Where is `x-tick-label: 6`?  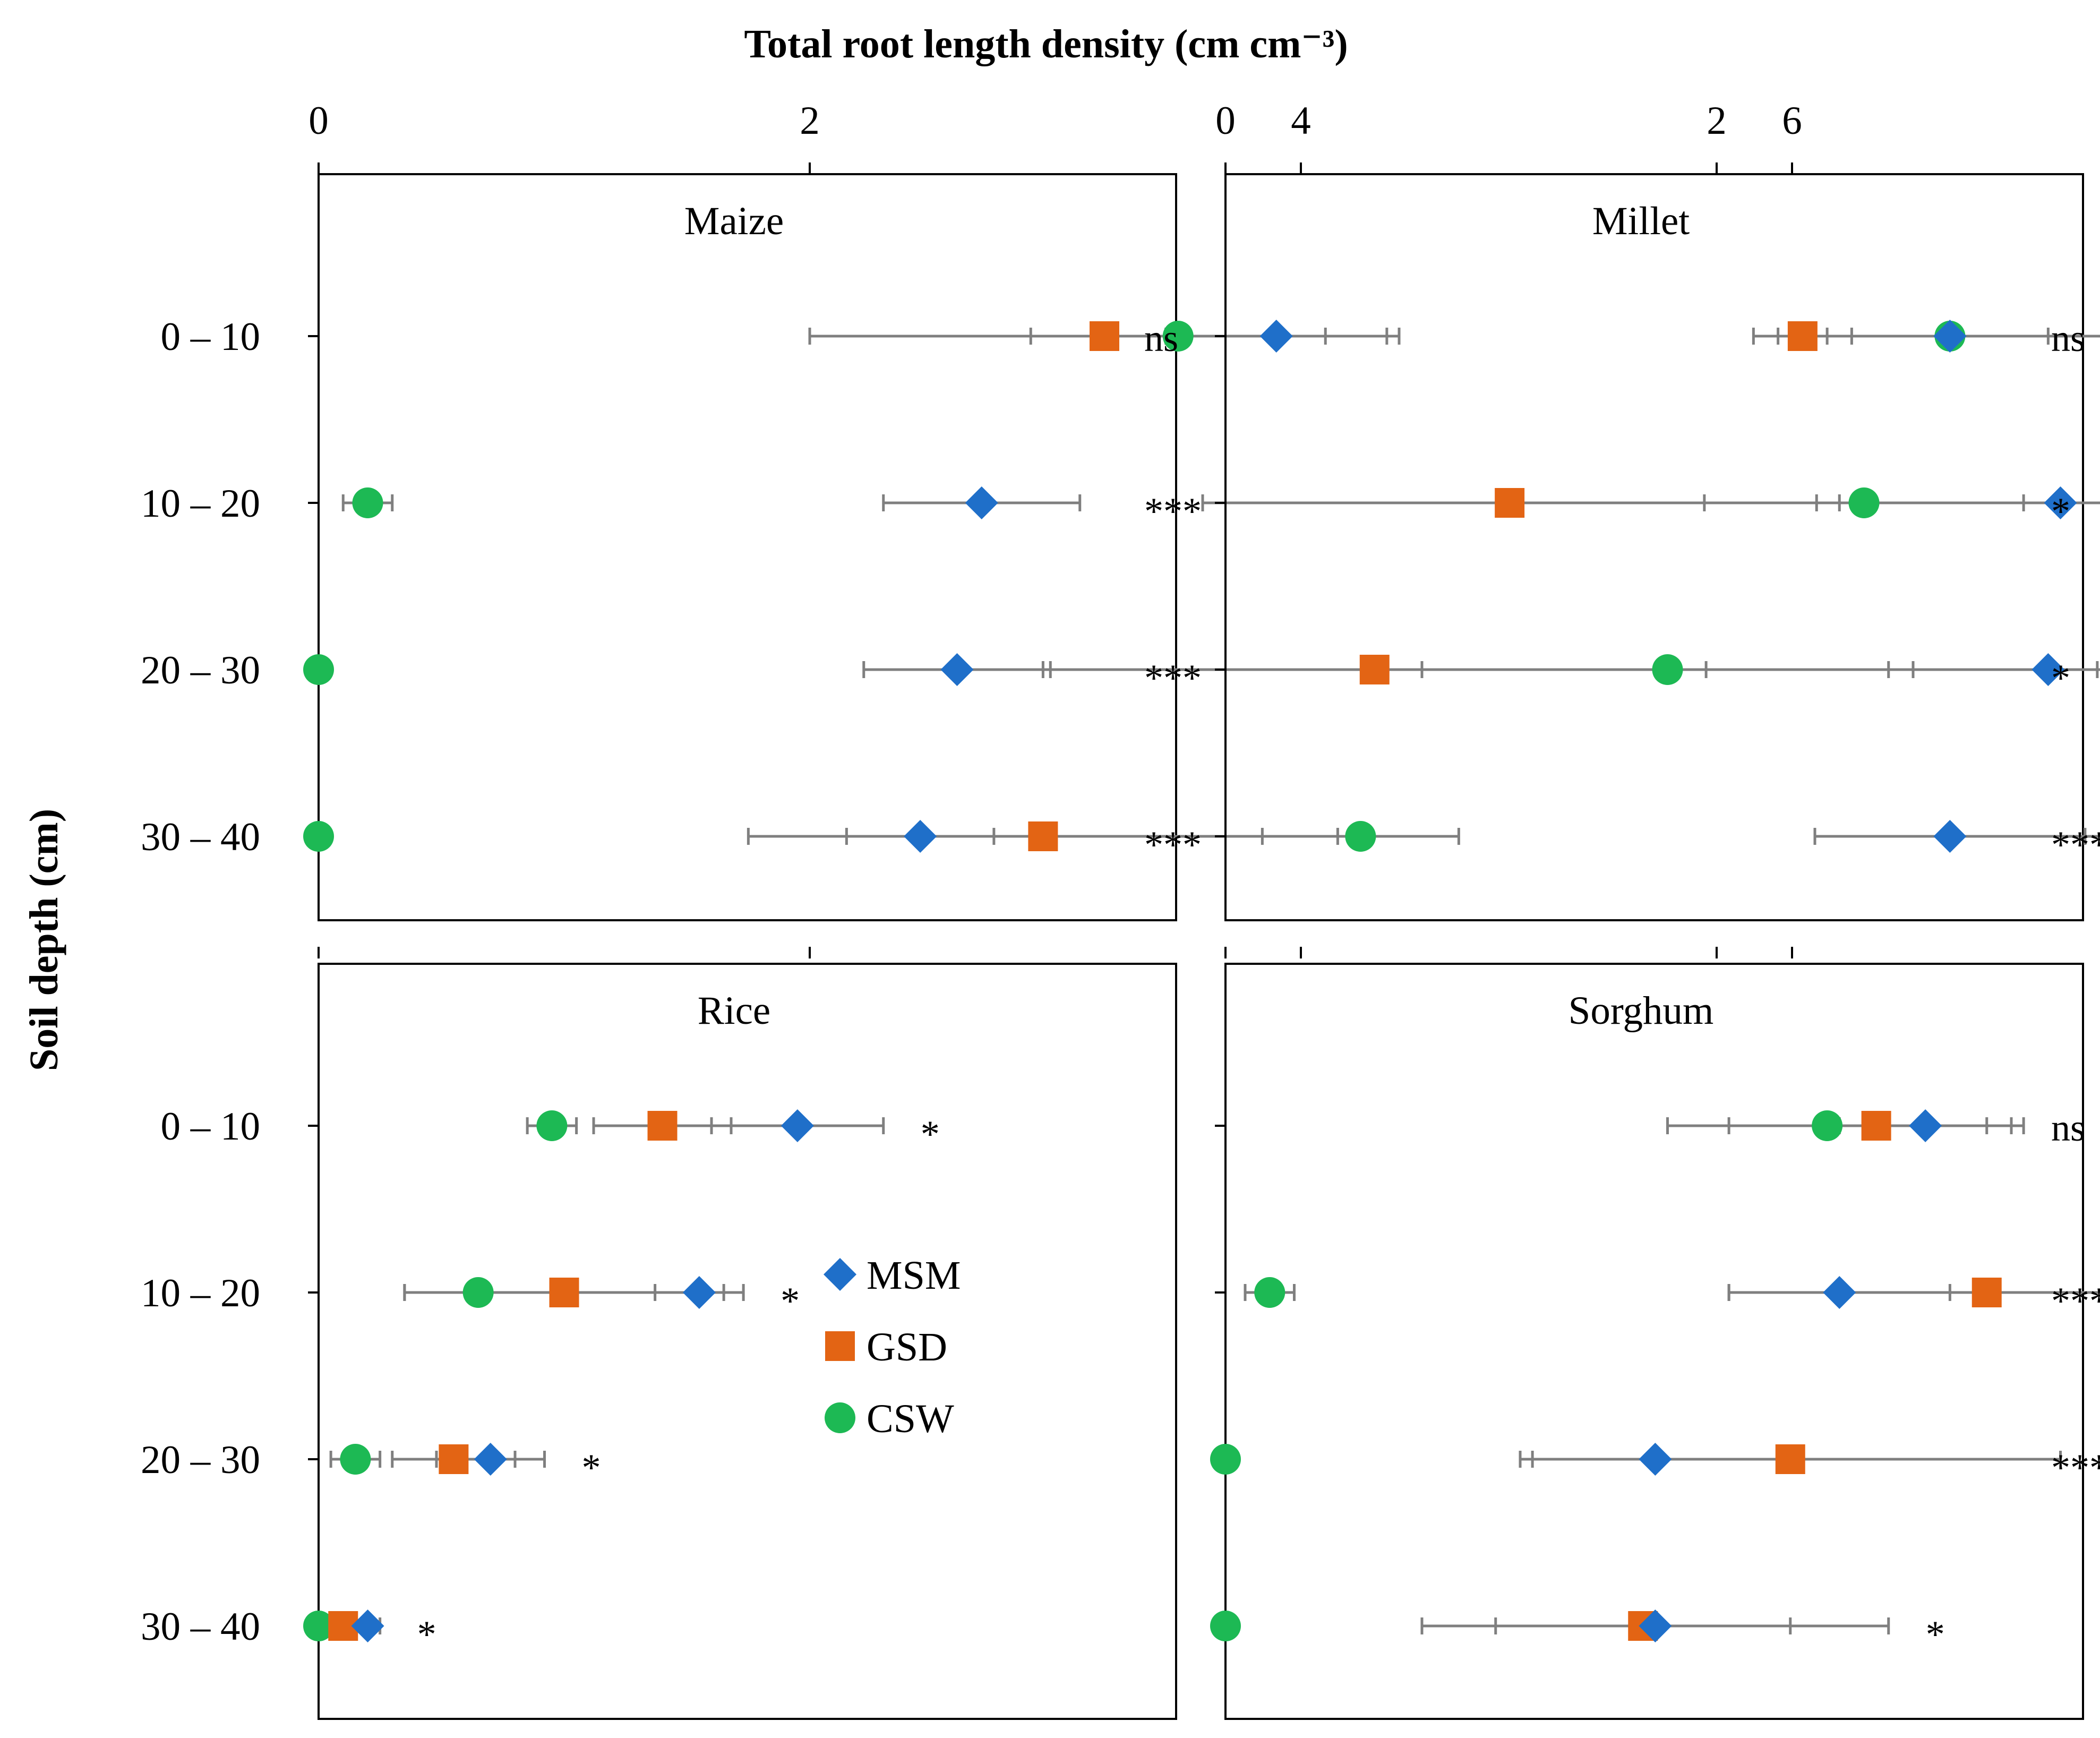 x-tick-label: 6 is located at coordinates (1792, 121).